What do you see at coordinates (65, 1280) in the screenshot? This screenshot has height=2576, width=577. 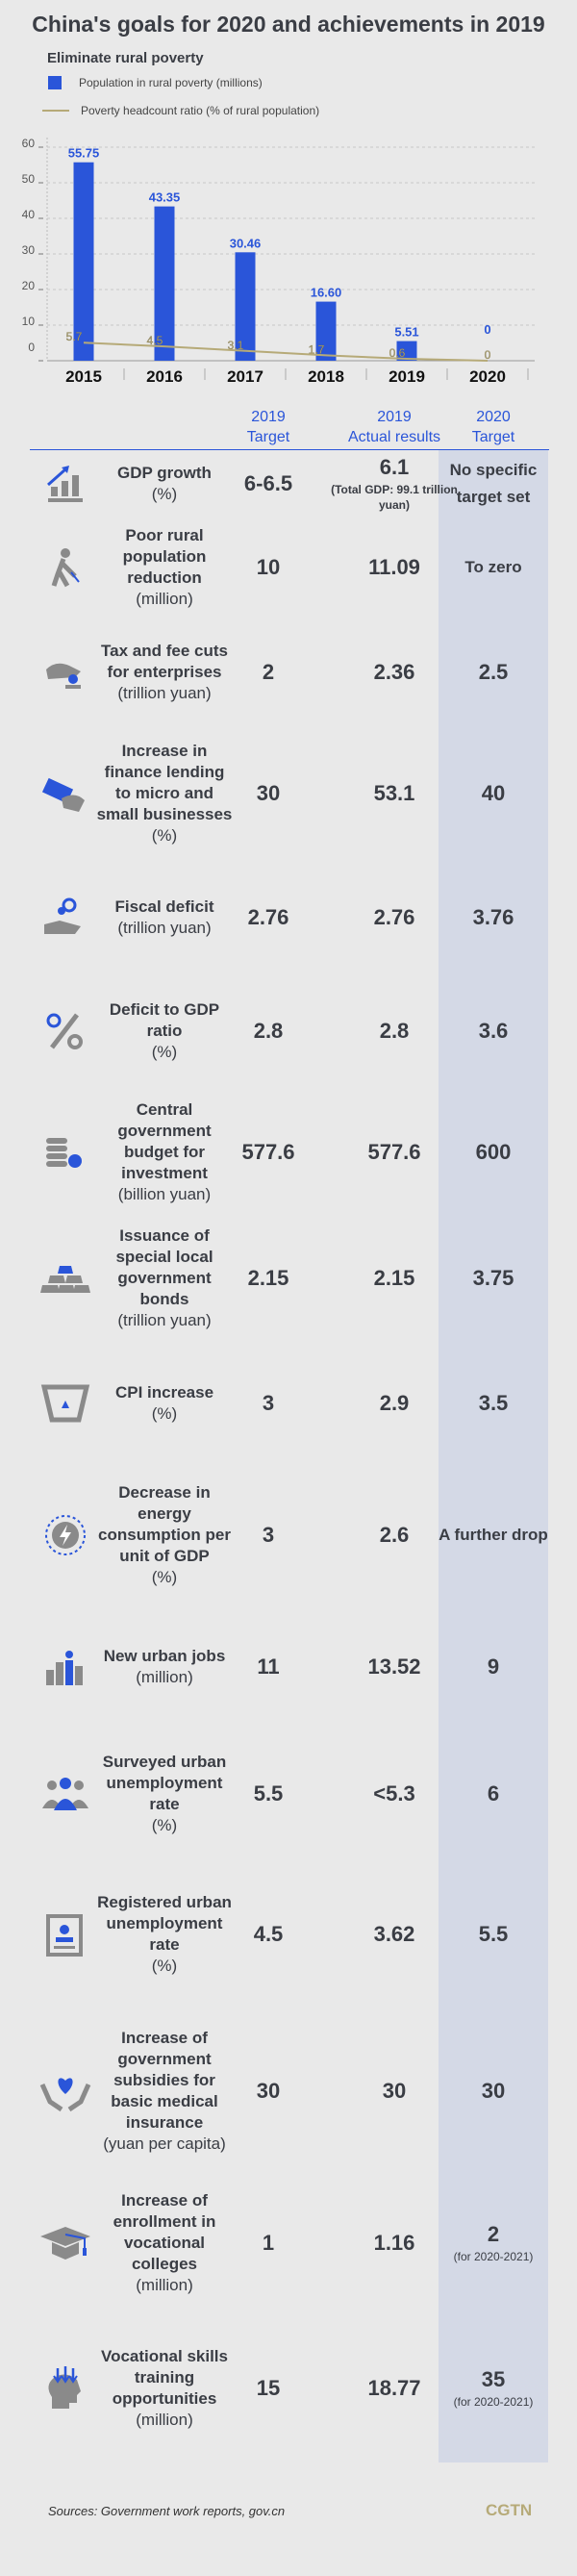 I see `gold-bars-icon` at bounding box center [65, 1280].